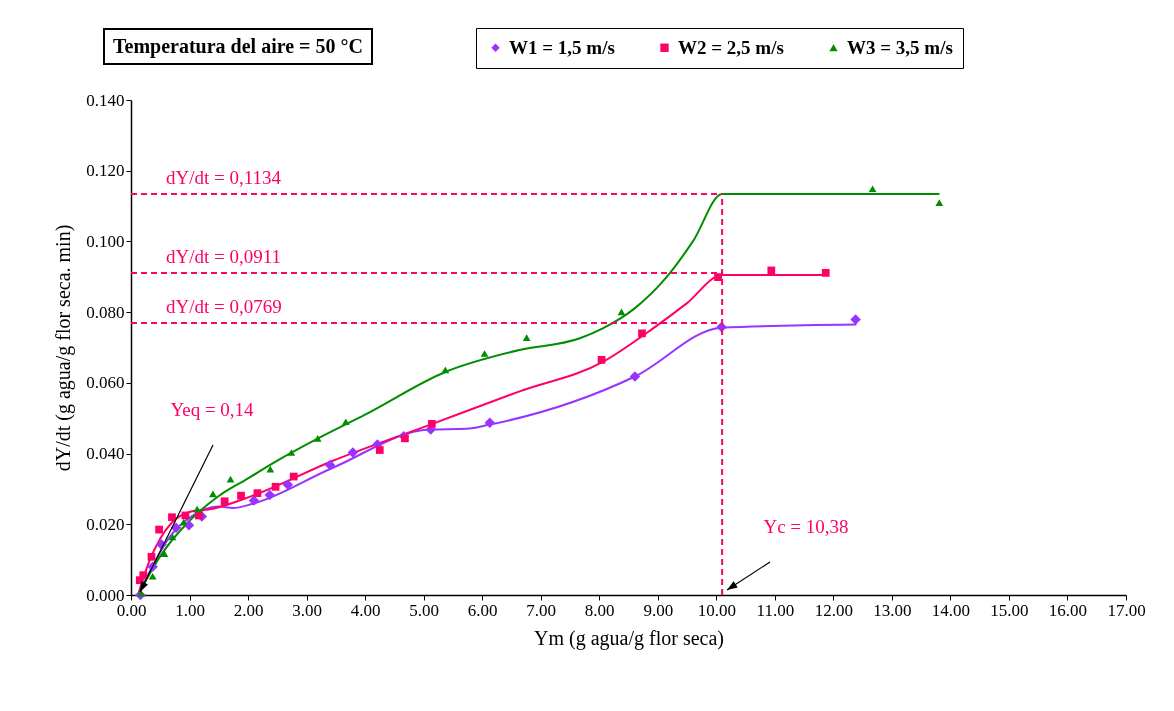 The image size is (1174, 711). I want to click on x-axis-title: Ym (g agua/g flor seca), so click(629, 638).